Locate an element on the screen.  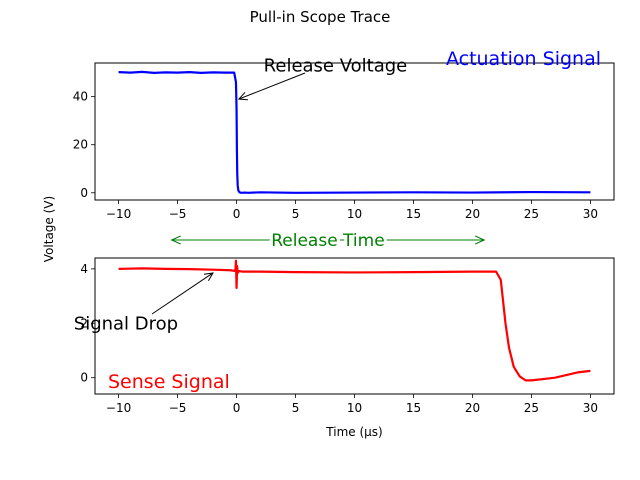
top-x-tick-label: 25 is located at coordinates (531, 214).